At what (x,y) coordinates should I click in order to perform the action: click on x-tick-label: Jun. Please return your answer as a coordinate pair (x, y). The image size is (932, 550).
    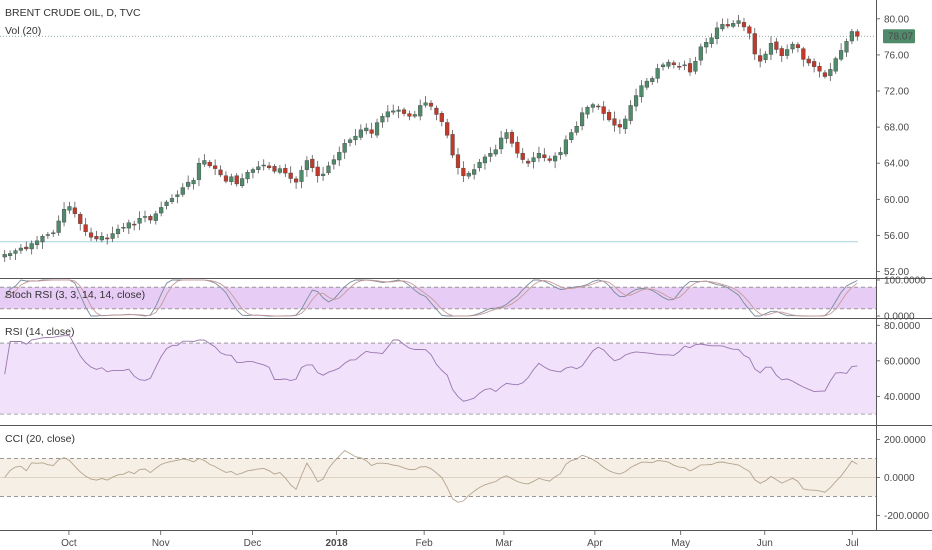
    Looking at the image, I should click on (765, 543).